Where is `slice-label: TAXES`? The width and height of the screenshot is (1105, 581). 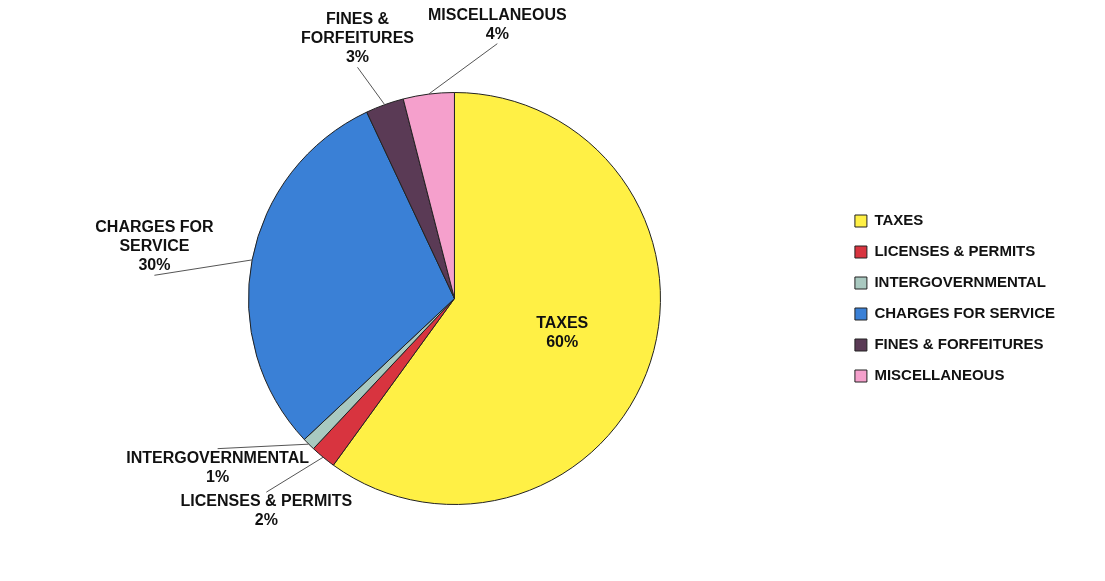
slice-label: TAXES is located at coordinates (562, 323).